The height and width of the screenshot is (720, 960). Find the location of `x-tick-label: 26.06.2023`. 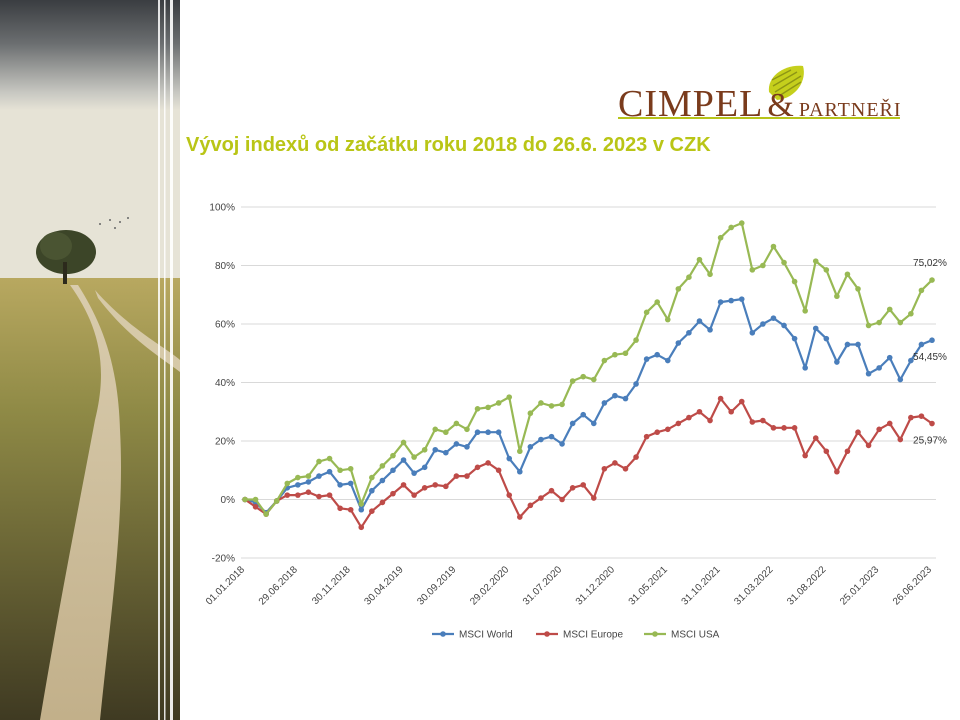

x-tick-label: 26.06.2023 is located at coordinates (912, 585).